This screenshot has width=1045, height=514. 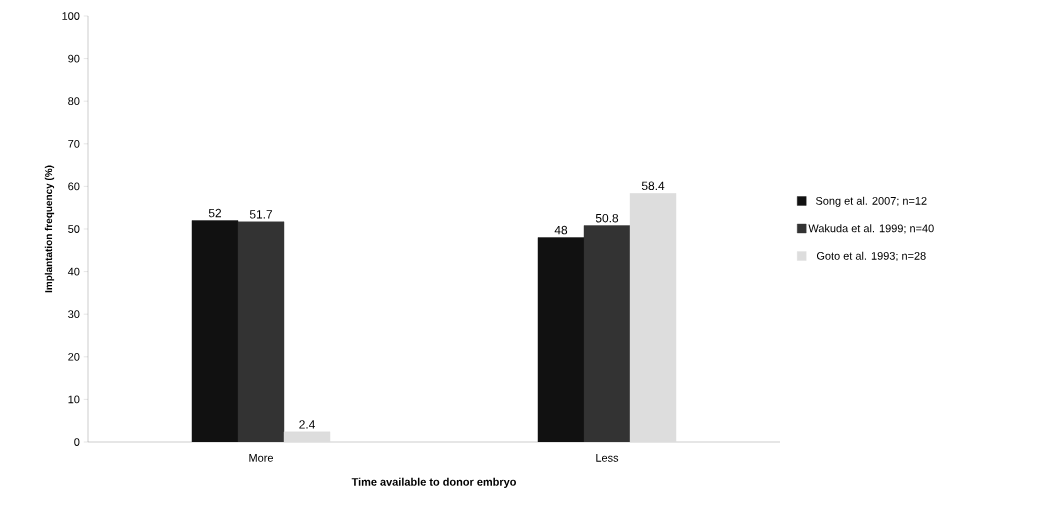 What do you see at coordinates (871, 201) in the screenshot?
I see `legend-label: Song et al. 2007; n=12` at bounding box center [871, 201].